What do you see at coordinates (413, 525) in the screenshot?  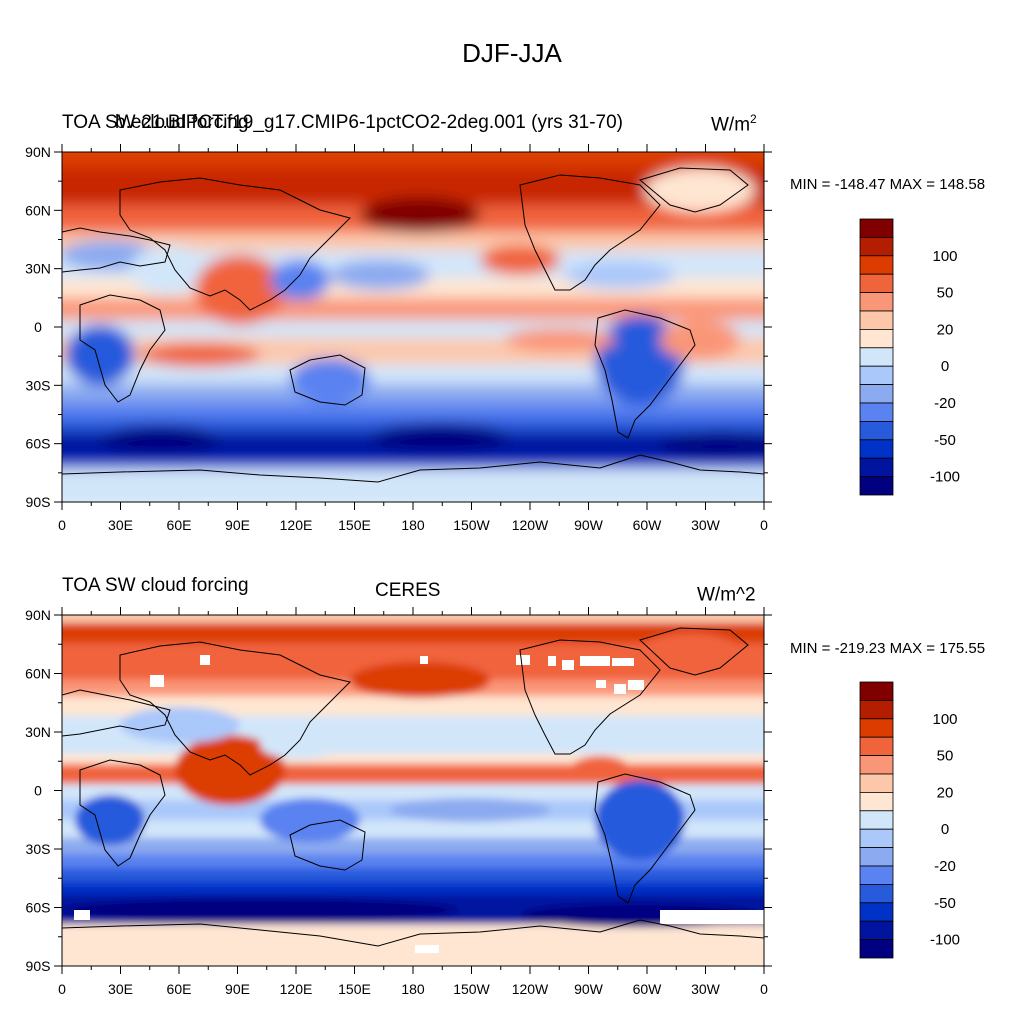 I see `lon-tick-label: 180` at bounding box center [413, 525].